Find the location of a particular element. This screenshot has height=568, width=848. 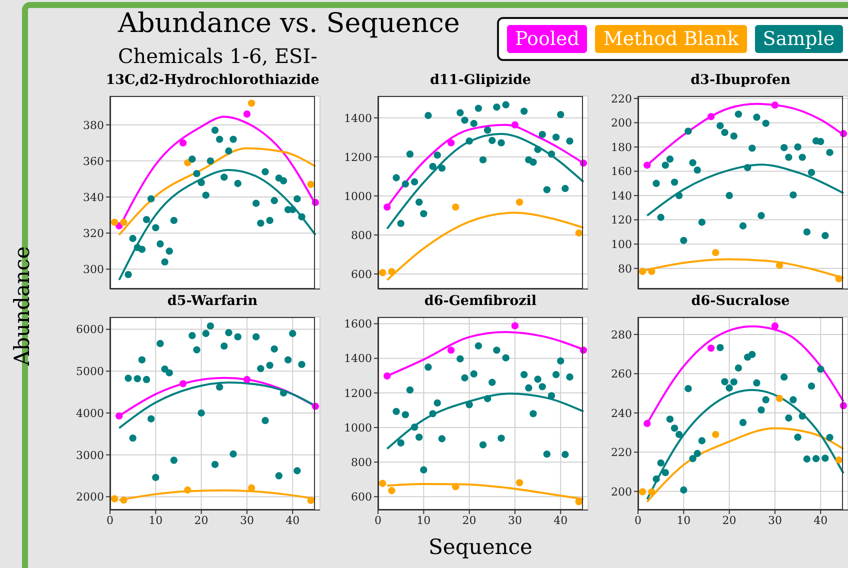

text: Chemicals 1-6, ESI- is located at coordinates (218, 56).